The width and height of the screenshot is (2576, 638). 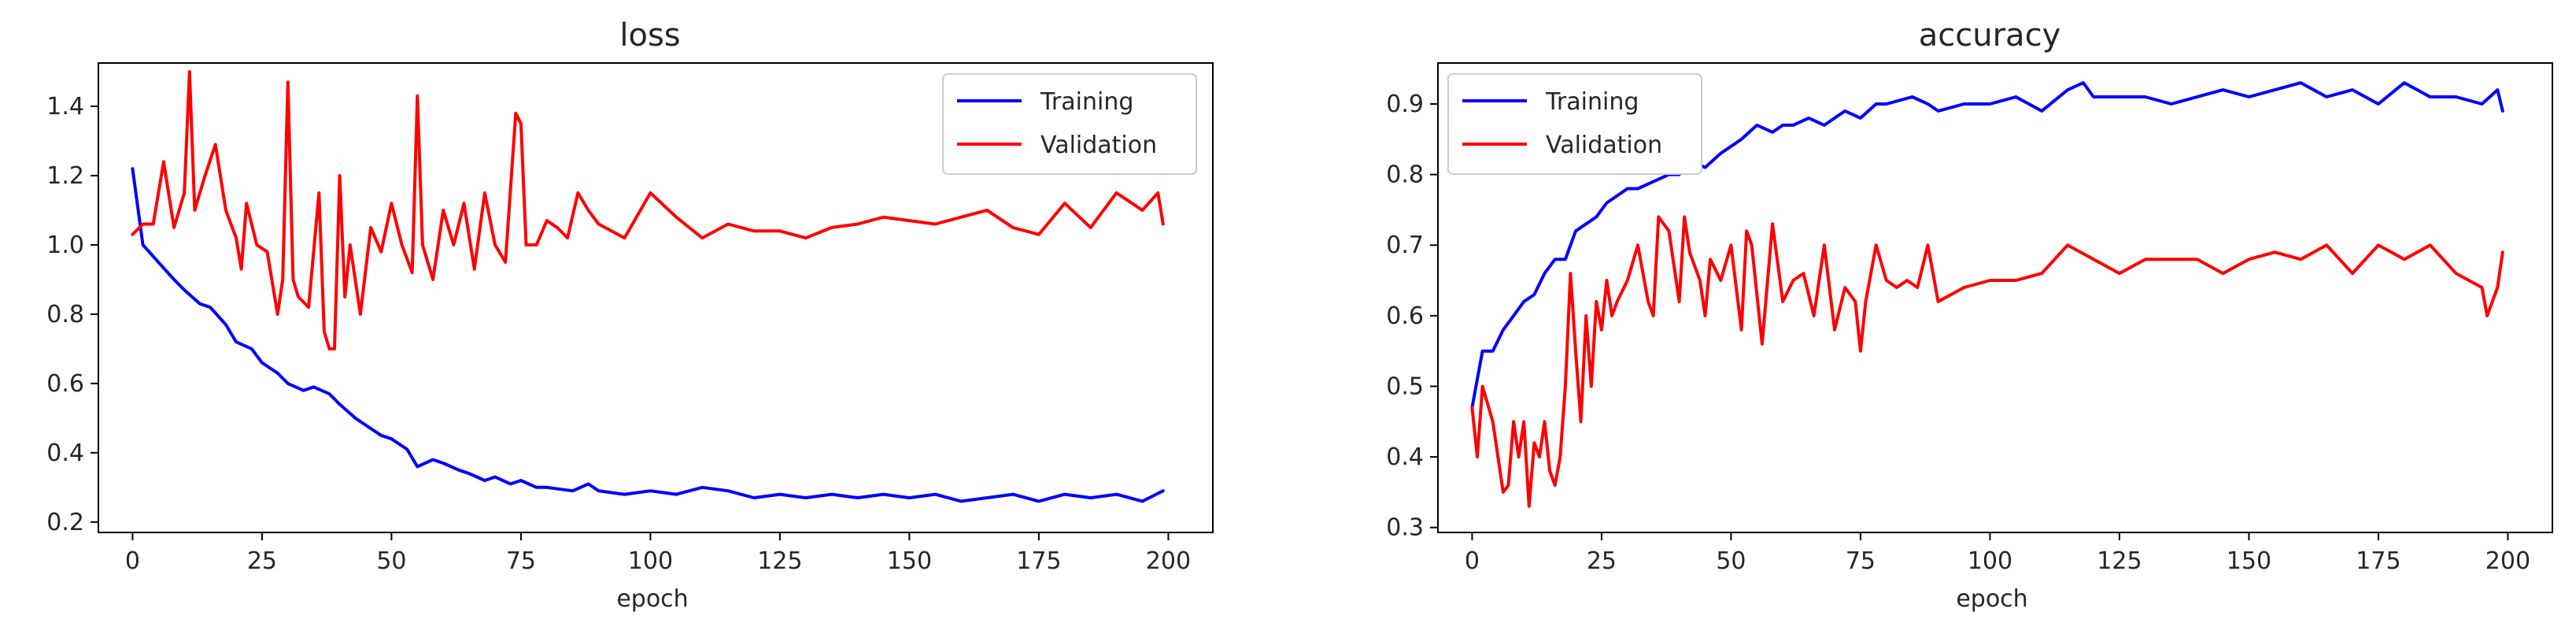 What do you see at coordinates (649, 35) in the screenshot?
I see `chart-title: loss` at bounding box center [649, 35].